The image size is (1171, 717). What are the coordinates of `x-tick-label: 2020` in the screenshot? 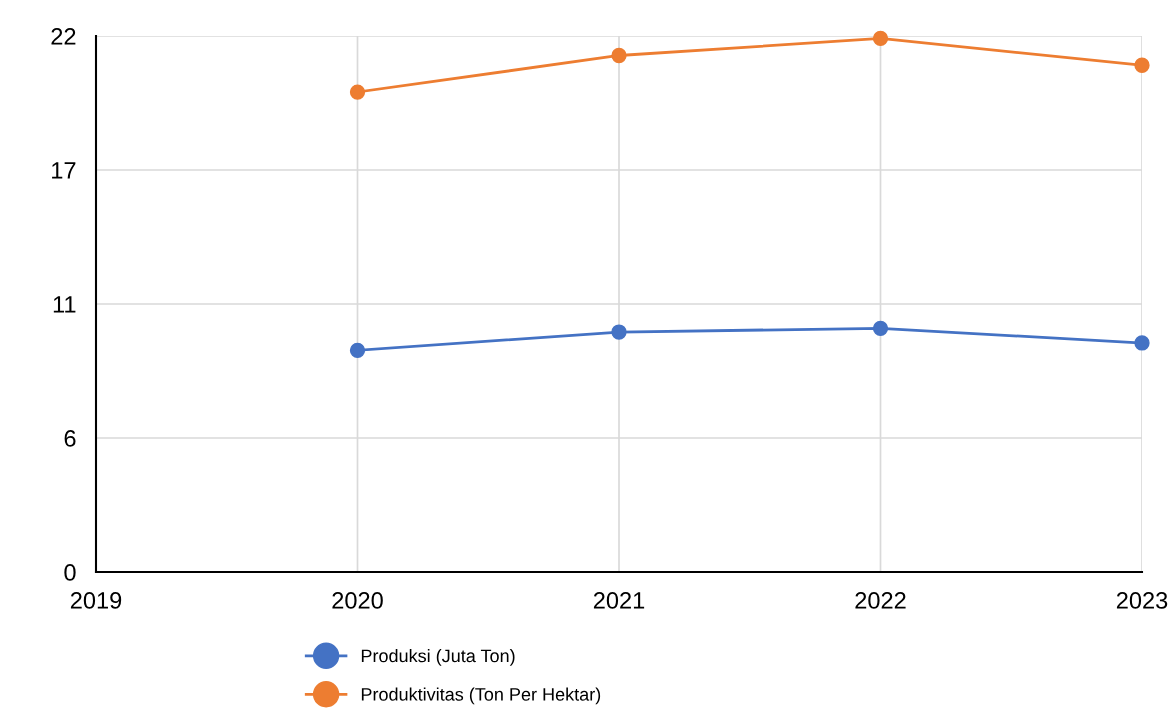 It's located at (357, 600).